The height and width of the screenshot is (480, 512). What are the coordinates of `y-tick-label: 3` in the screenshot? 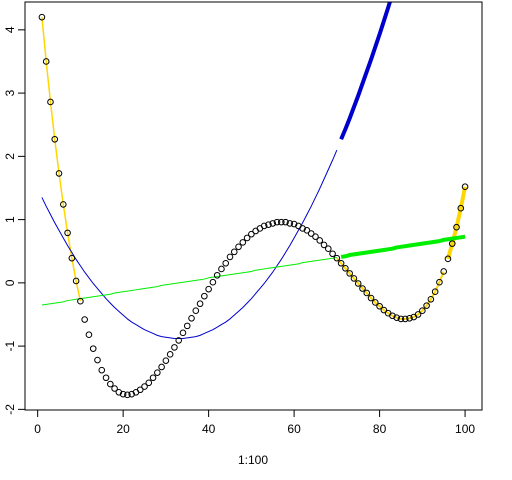 It's located at (10, 92).